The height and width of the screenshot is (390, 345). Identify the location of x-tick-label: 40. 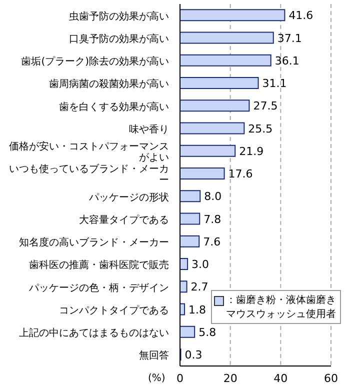
(281, 378).